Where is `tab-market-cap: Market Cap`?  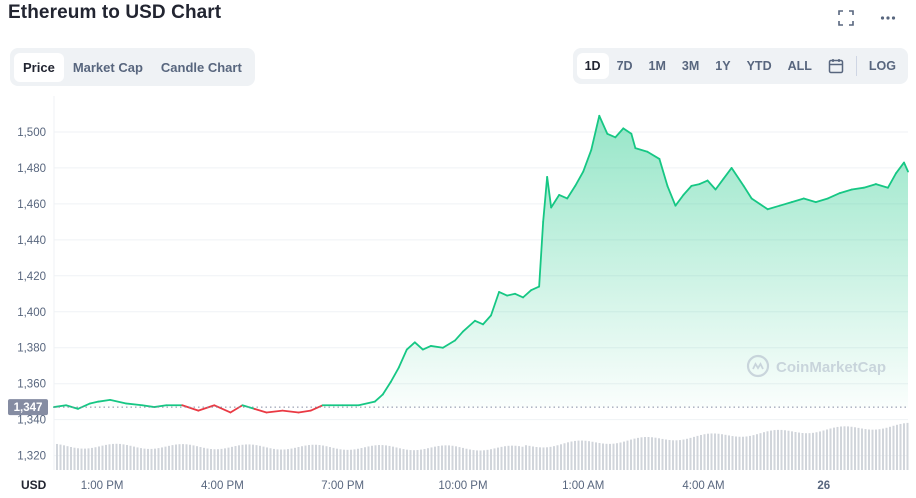 tab-market-cap: Market Cap is located at coordinates (107, 67).